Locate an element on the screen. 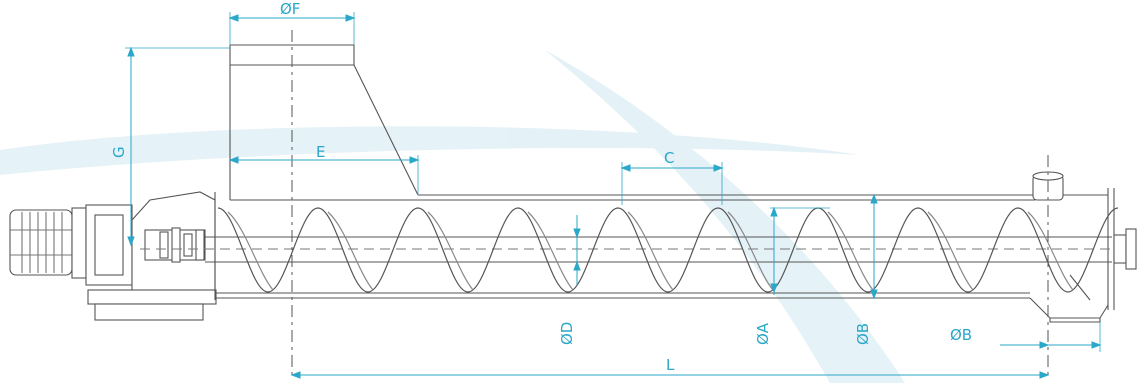 The image size is (1144, 383). motor-body is located at coordinates (41, 242).